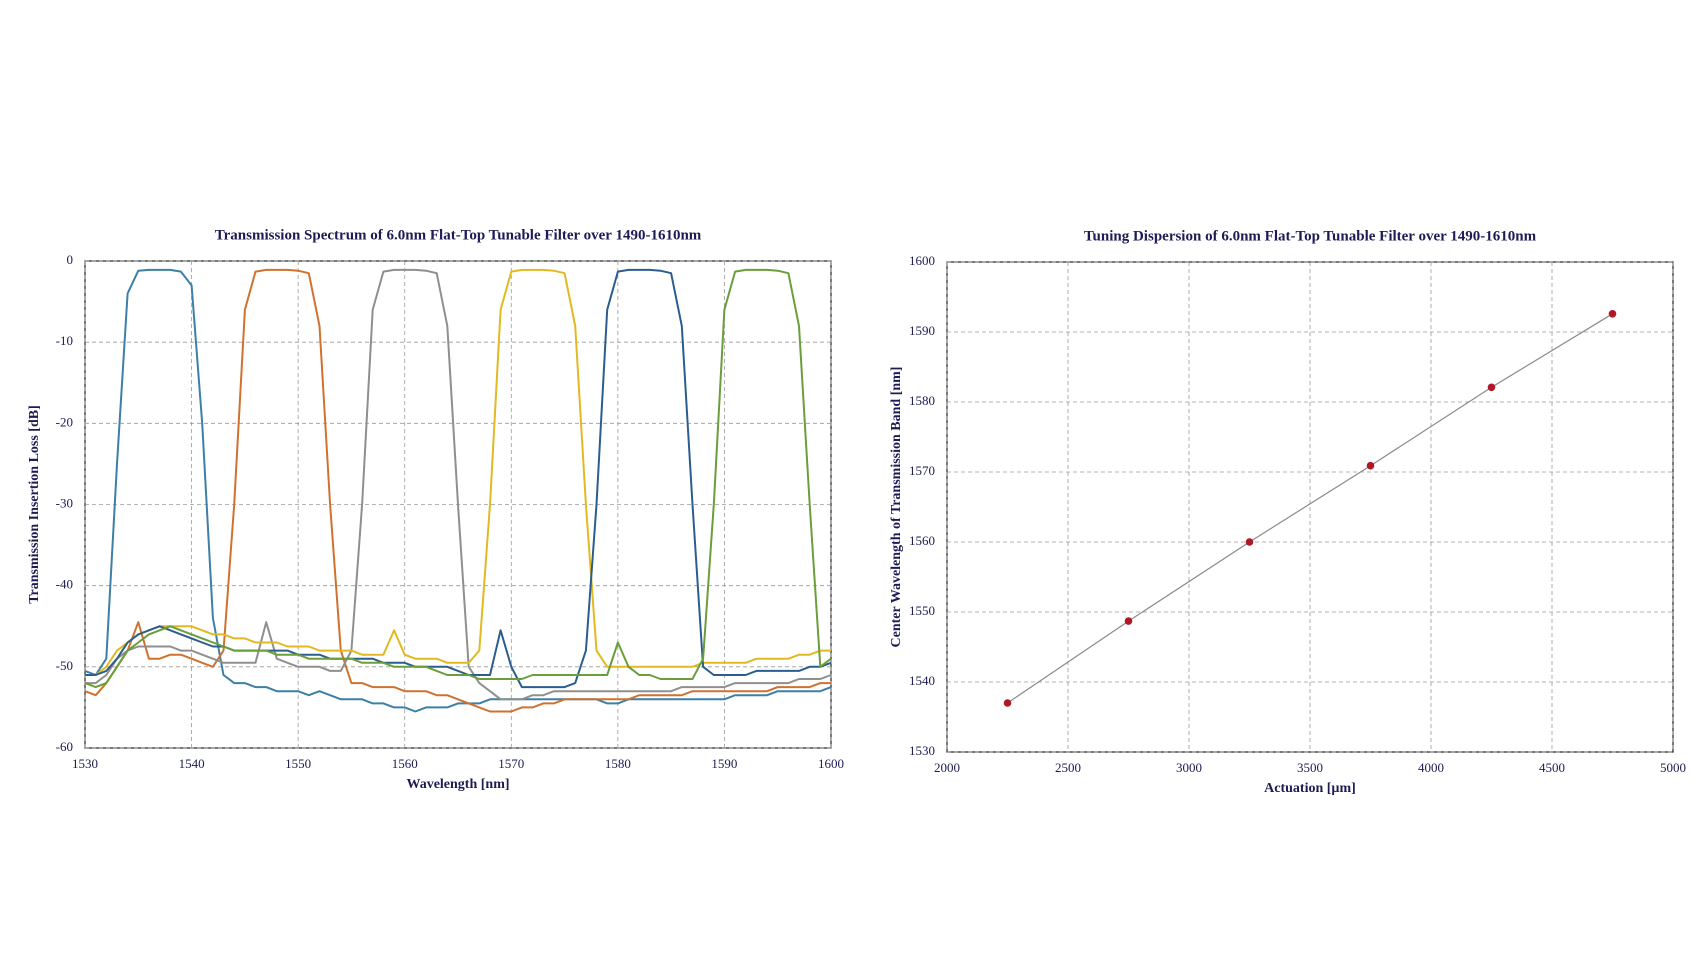  Describe the element at coordinates (405, 763) in the screenshot. I see `x-tick-label: 1560` at that location.